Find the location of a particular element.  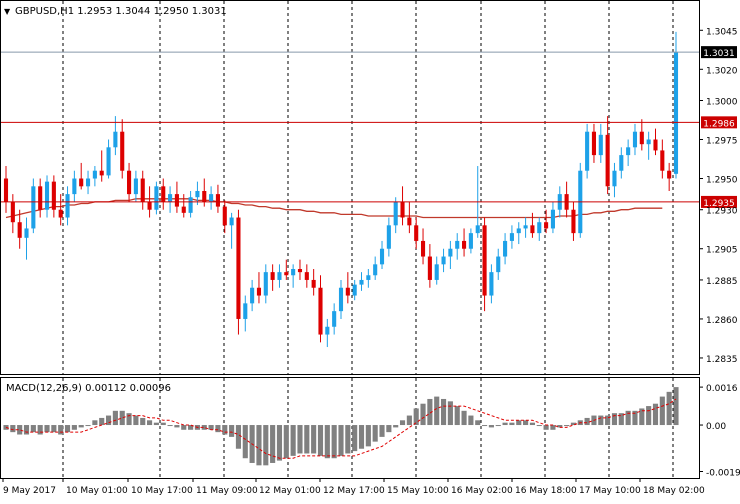

dropdown-arrow-icon: ▼ is located at coordinates (7, 11).